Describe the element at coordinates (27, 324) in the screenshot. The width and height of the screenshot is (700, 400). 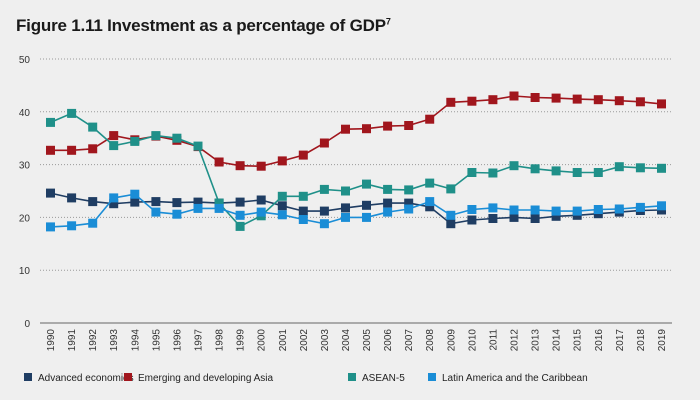
I see `y-tick-label: 0` at that location.